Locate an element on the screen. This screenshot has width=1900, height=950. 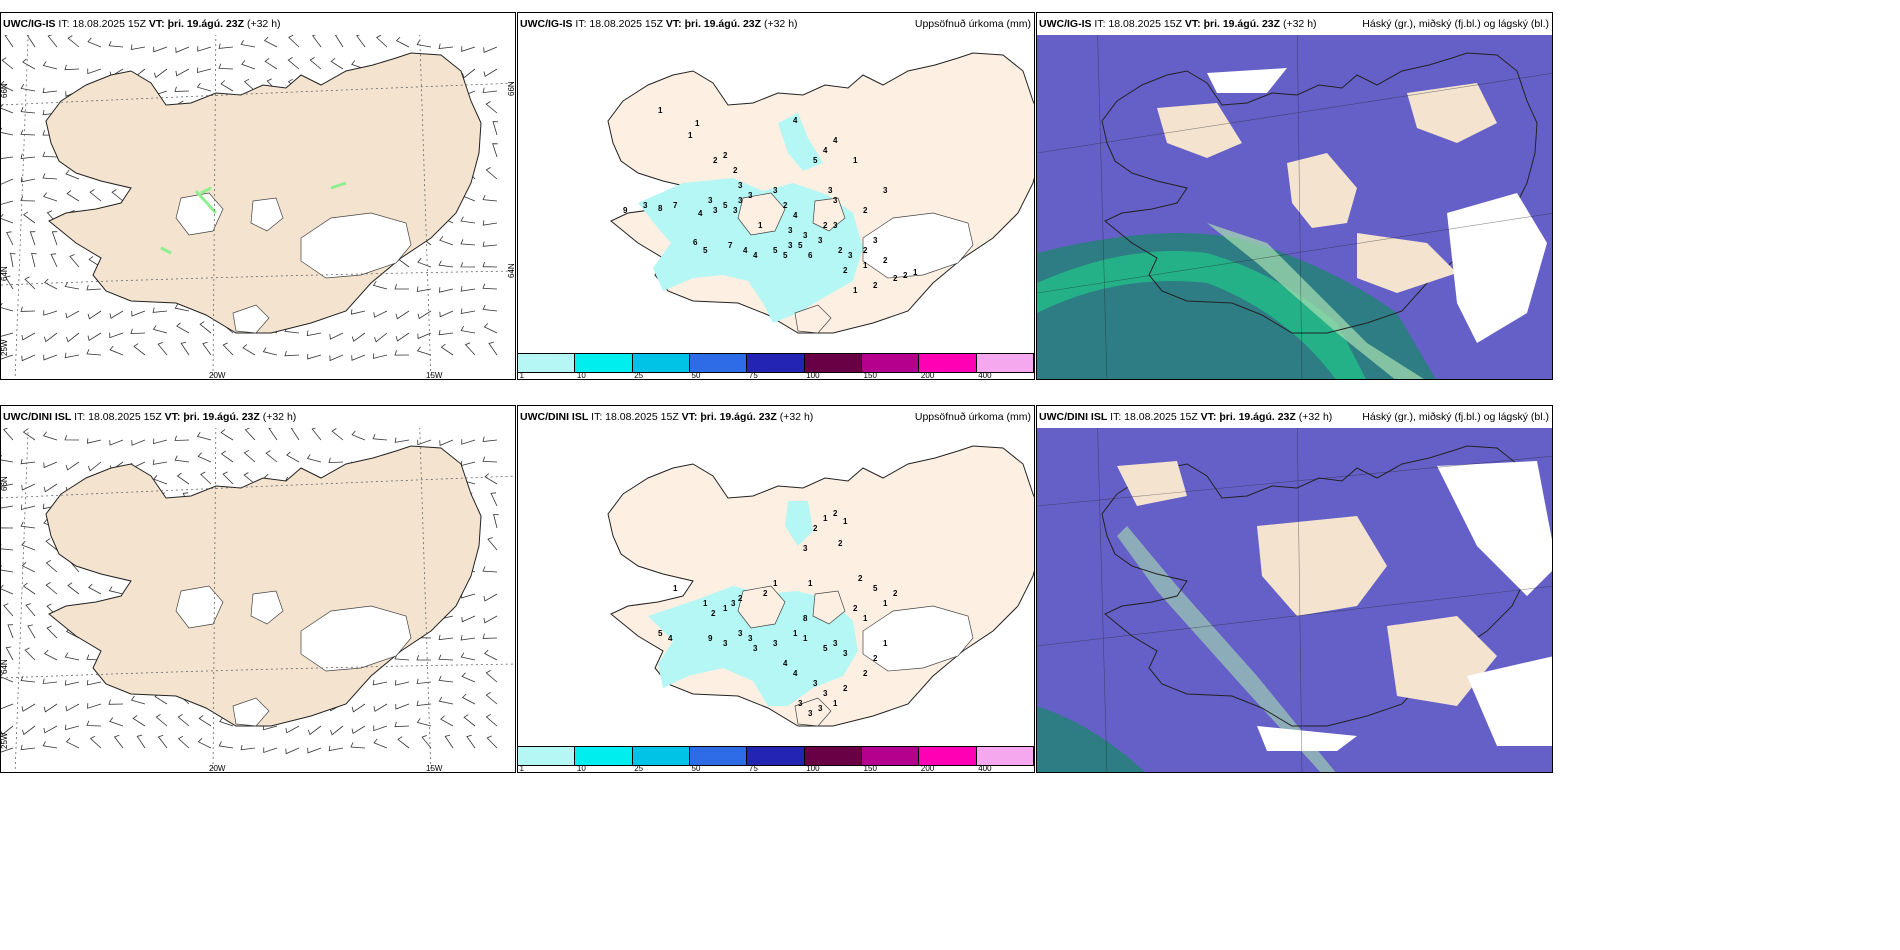
legend-tick-label: 150 is located at coordinates (870, 768).